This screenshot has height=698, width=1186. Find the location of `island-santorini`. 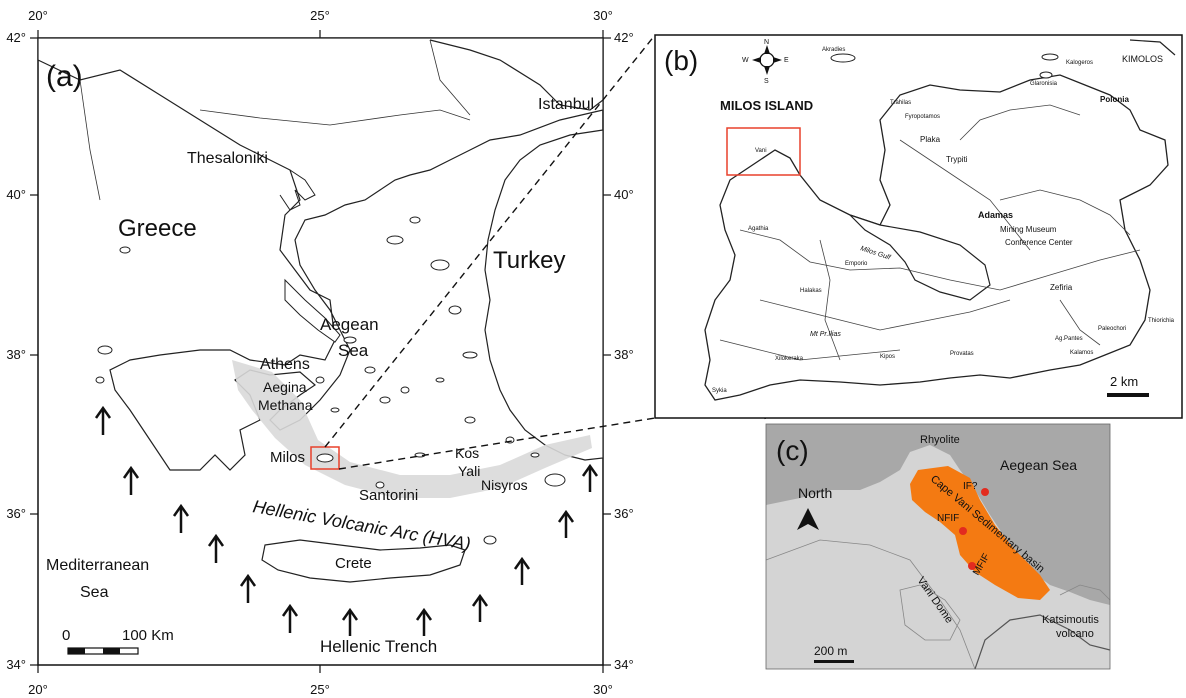

island-santorini is located at coordinates (380, 485).